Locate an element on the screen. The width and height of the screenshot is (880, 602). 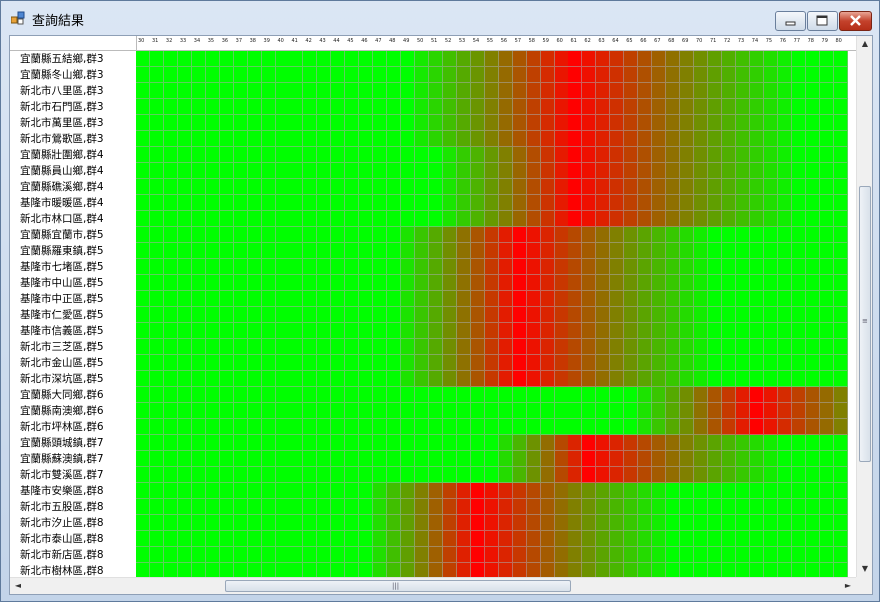
column-header-69: 69 is located at coordinates (685, 41).